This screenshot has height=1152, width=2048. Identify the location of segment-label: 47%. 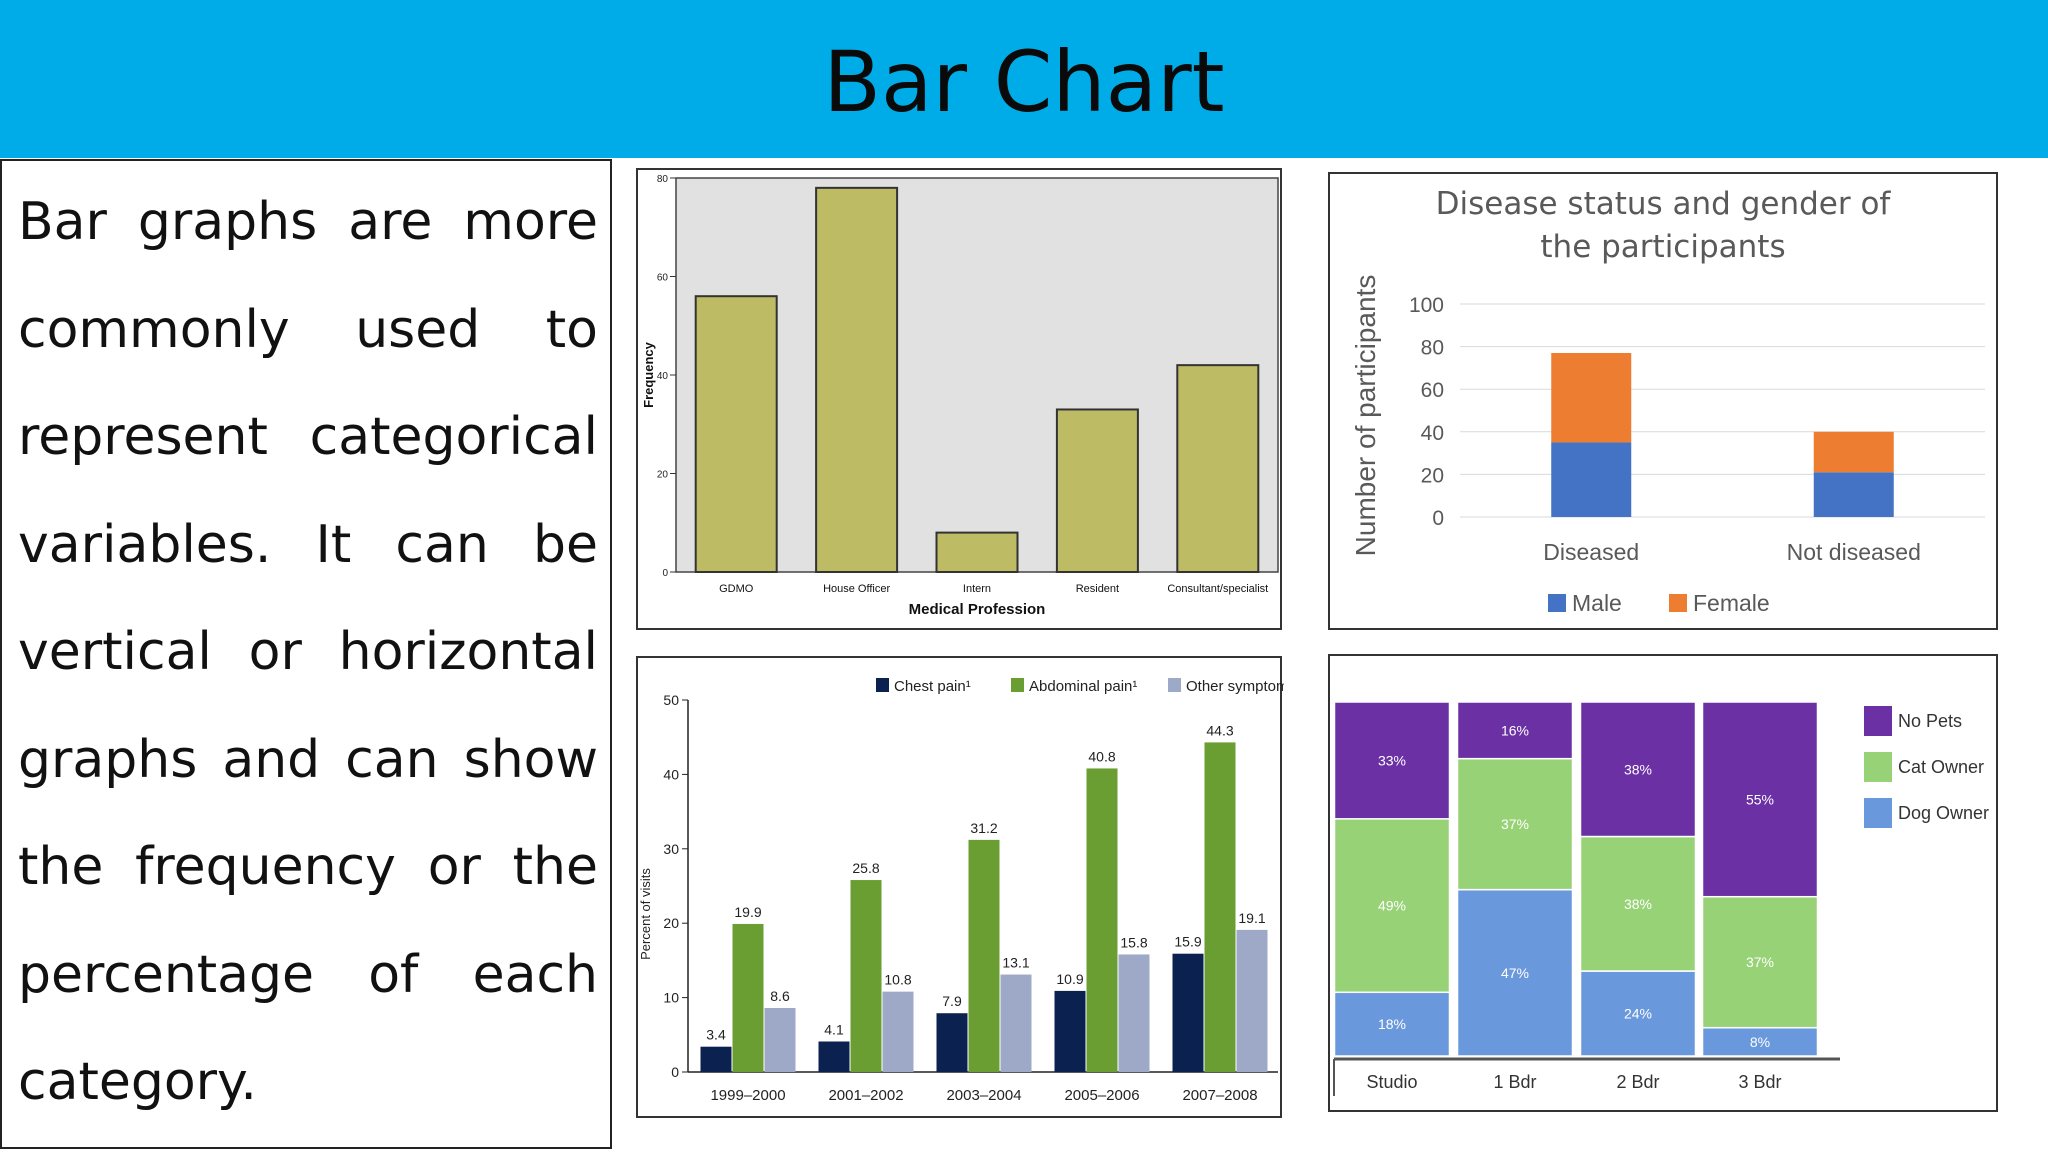
(1515, 973).